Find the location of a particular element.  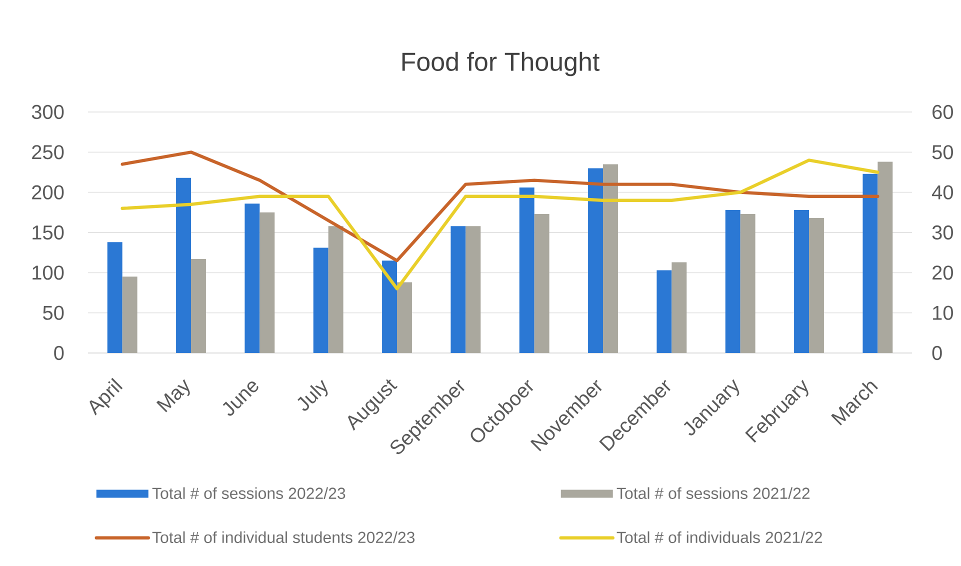

legend-label: Total # of individuals 2021/22 is located at coordinates (719, 537).